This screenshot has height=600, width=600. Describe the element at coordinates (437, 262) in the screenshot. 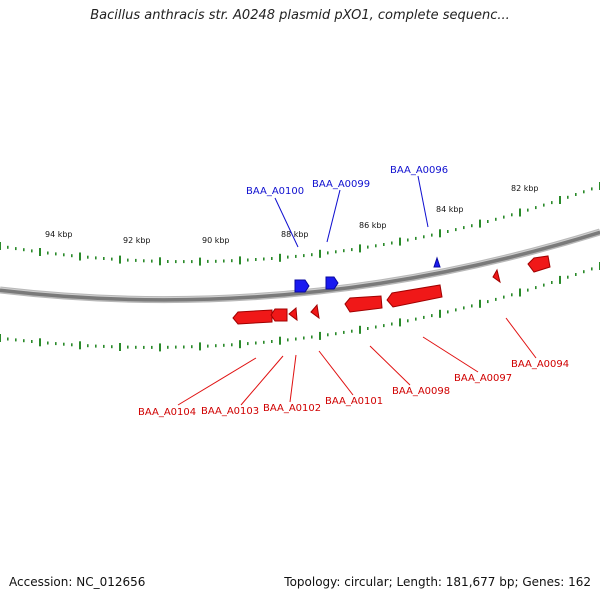

I see `gene-arrow-baa-a0096` at that location.